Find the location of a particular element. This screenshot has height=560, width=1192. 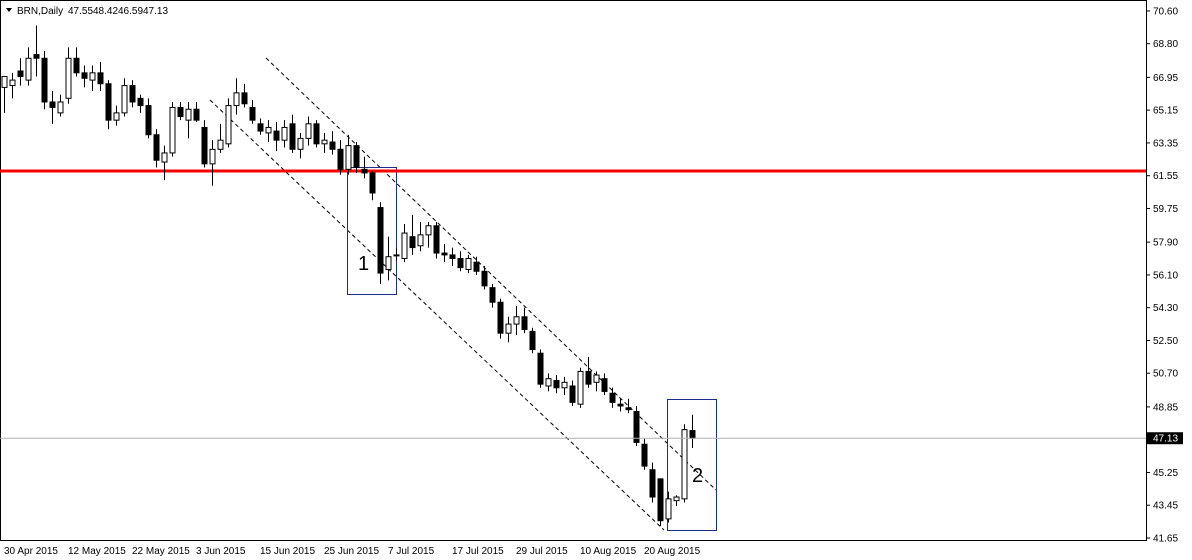

y-tick-label: 48.85 is located at coordinates (1165, 407).